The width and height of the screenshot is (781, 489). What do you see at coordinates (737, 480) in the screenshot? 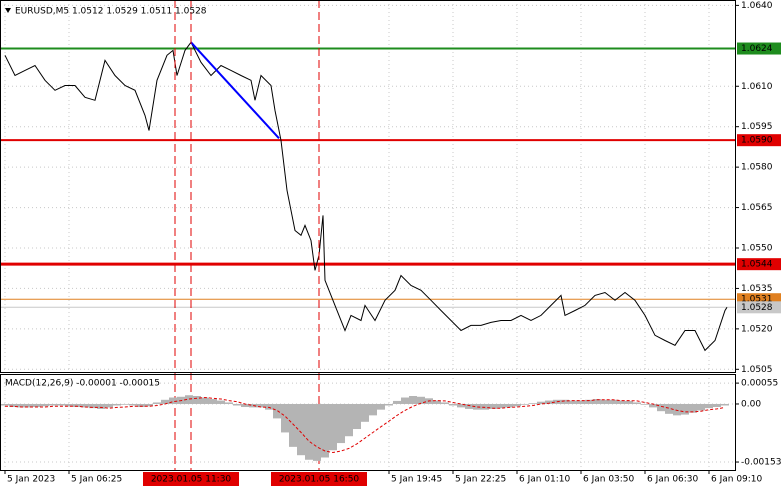
I see `x-tick-label: 6 Jan 09:10` at bounding box center [737, 480].